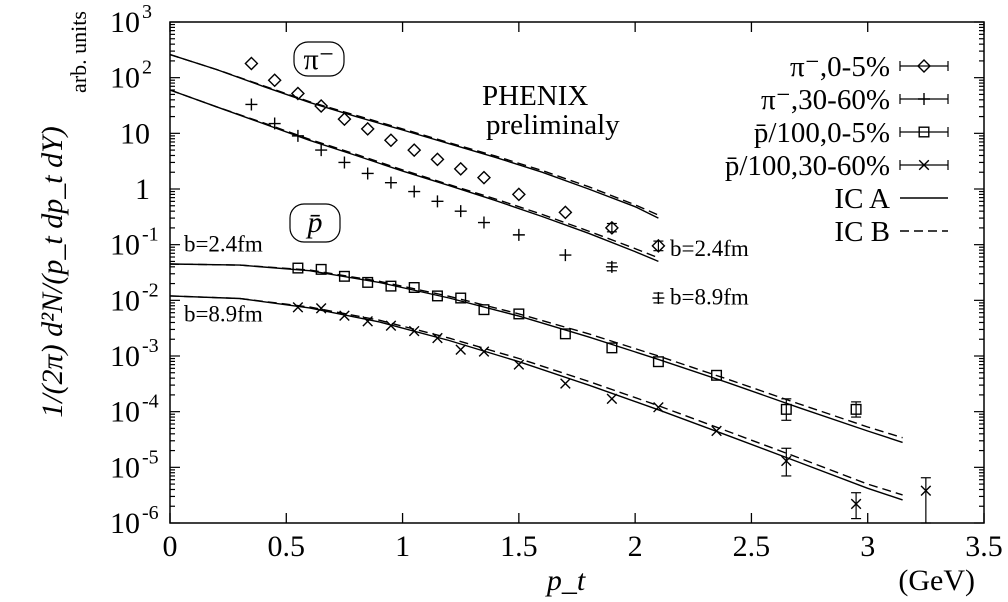 The height and width of the screenshot is (602, 1008). I want to click on impact-parameter-labels: b=2.4fm b=8.9fm b=2.4fm b=8.9fm, so click(466, 279).